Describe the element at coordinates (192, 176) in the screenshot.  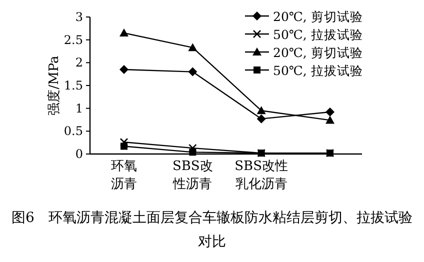
I see `x-tick-label: SBS改性沥青` at that location.